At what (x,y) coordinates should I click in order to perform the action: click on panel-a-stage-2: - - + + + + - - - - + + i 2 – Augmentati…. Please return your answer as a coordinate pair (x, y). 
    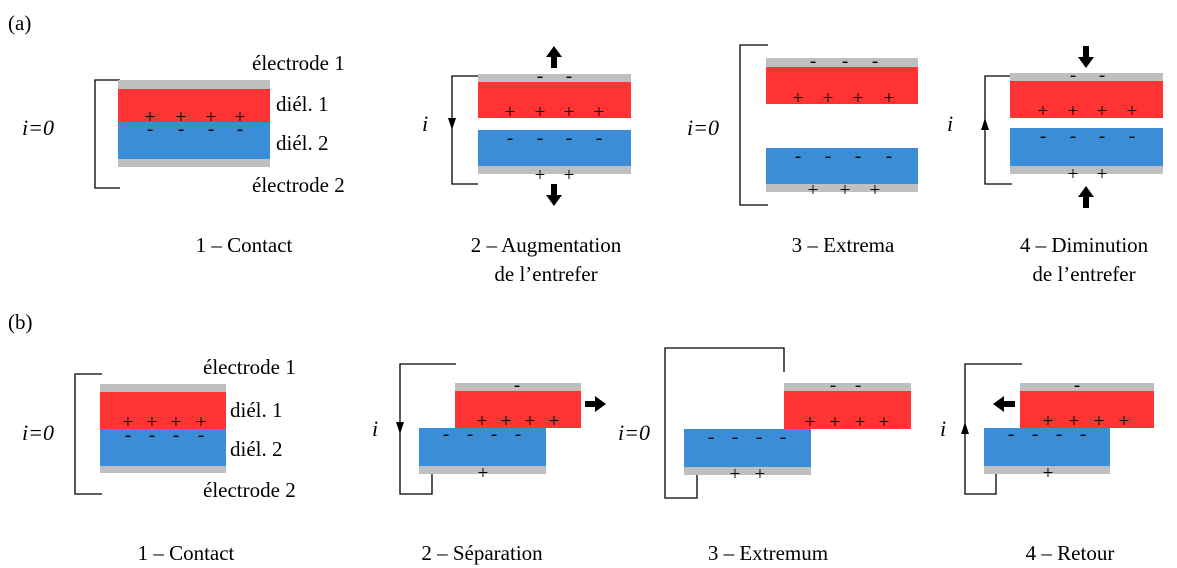
    Looking at the image, I should click on (526, 166).